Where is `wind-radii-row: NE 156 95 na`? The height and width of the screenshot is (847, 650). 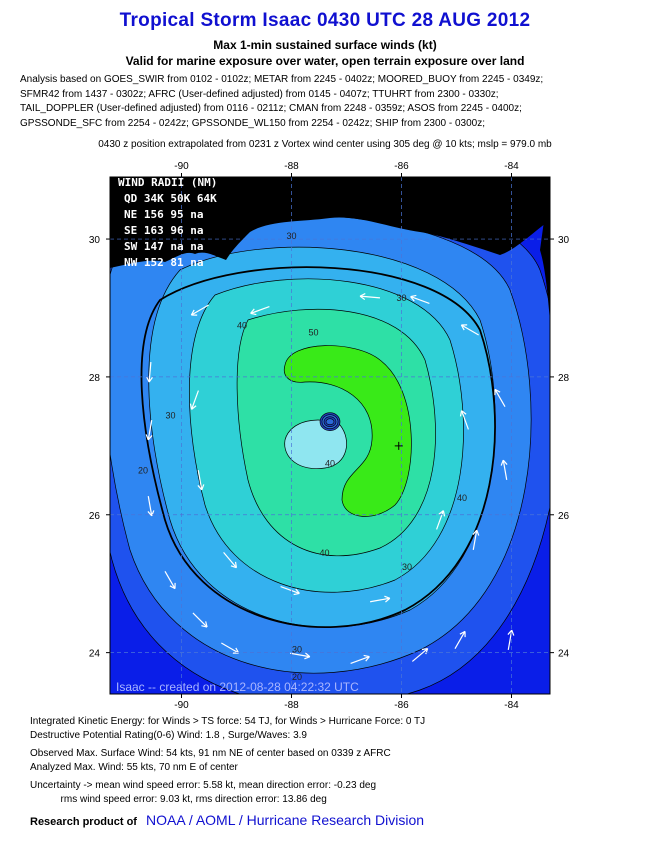 wind-radii-row: NE 156 95 na is located at coordinates (163, 214).